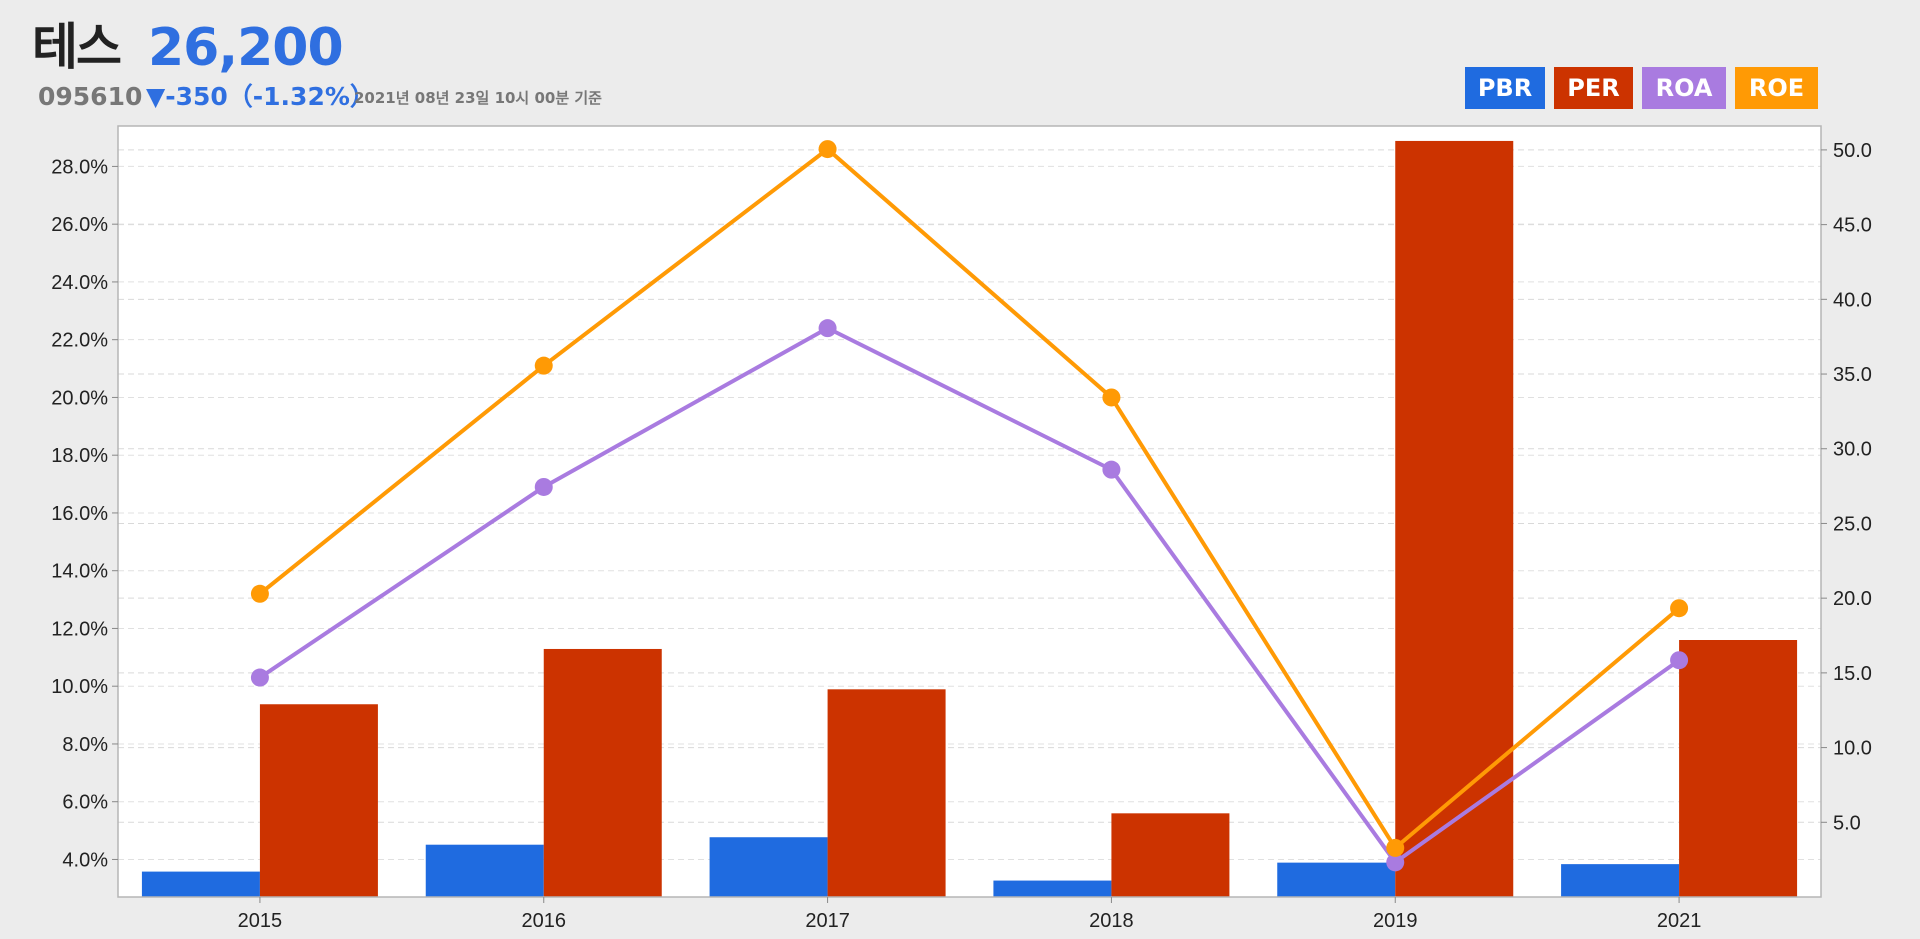 The image size is (1920, 939). I want to click on left-axis-label: 20.0%, so click(79, 398).